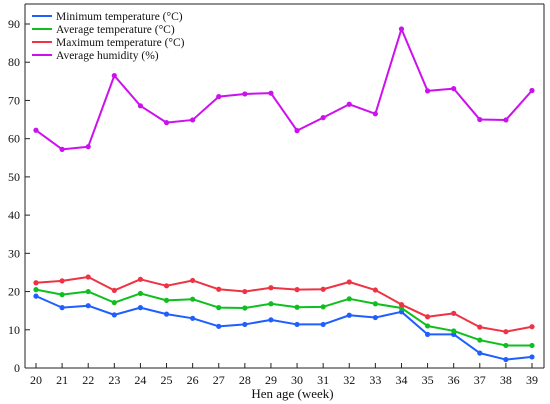 The height and width of the screenshot is (404, 550). What do you see at coordinates (14, 139) in the screenshot?
I see `y-tick-label: 60` at bounding box center [14, 139].